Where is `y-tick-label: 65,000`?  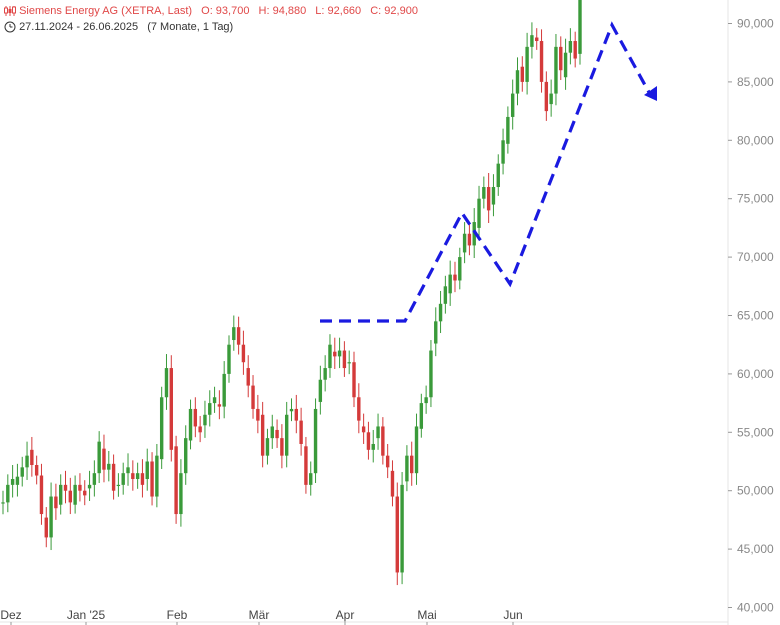
y-tick-label: 65,000 is located at coordinates (755, 316).